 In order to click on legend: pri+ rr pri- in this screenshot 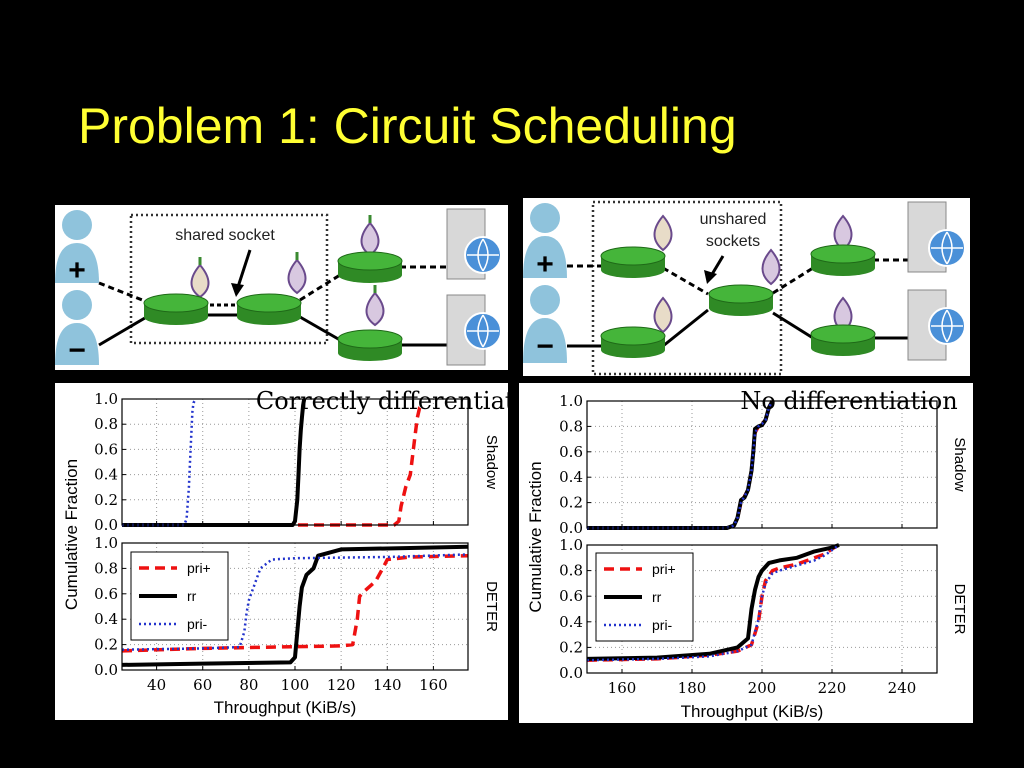, I will do `click(644, 597)`.